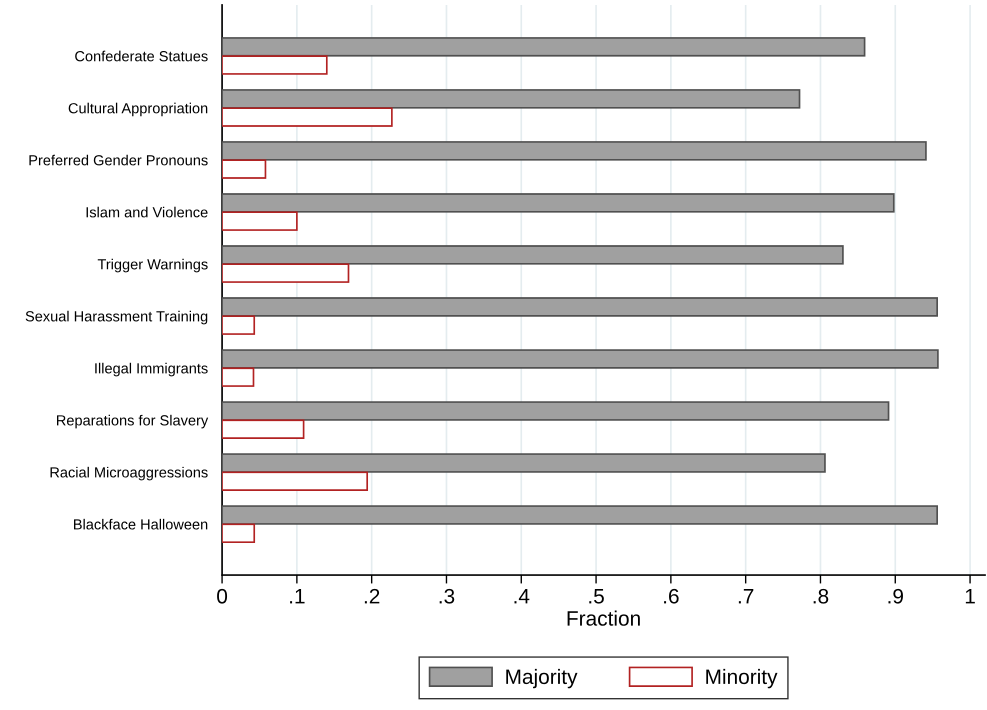  What do you see at coordinates (141, 524) in the screenshot?
I see `y-tick-label: Blackface Halloween` at bounding box center [141, 524].